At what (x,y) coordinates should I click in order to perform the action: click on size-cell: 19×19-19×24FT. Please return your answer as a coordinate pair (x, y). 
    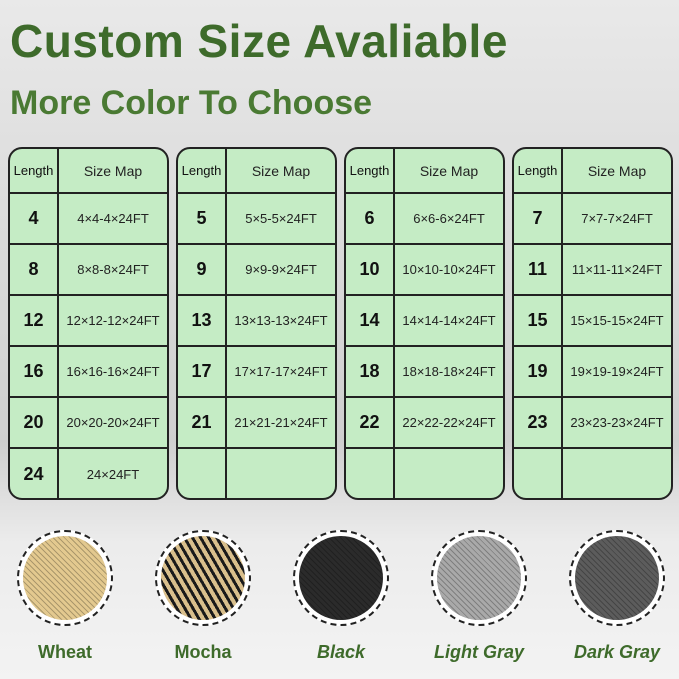
    Looking at the image, I should click on (617, 371).